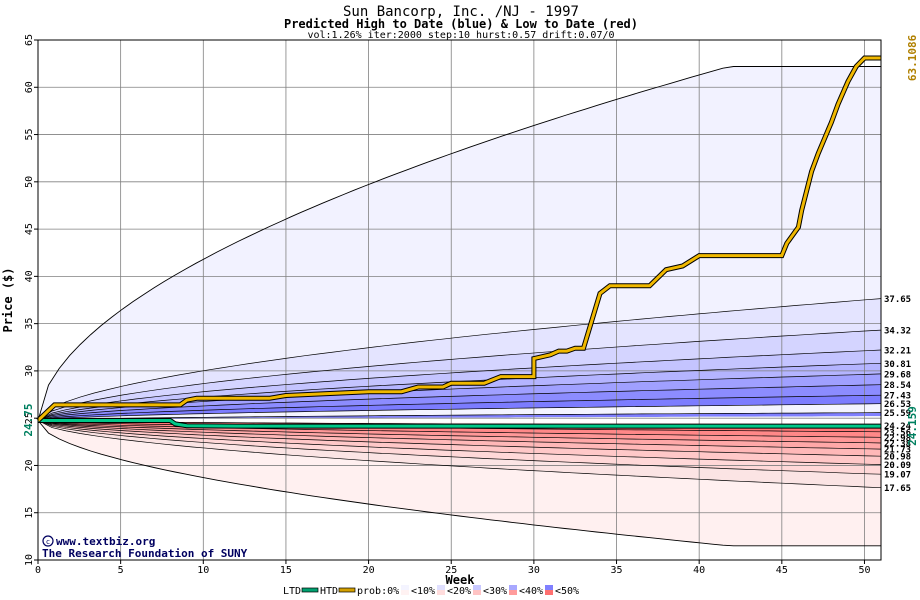 The width and height of the screenshot is (920, 600). What do you see at coordinates (286, 570) in the screenshot?
I see `x-tick-label-15: 15` at bounding box center [286, 570].